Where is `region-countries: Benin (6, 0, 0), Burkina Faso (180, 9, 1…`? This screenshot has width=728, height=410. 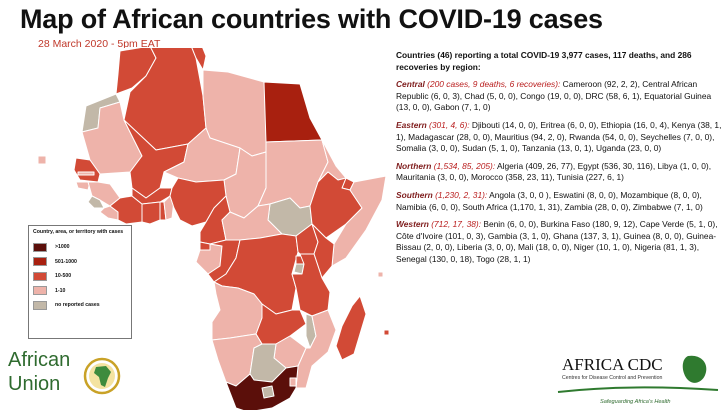 region-countries: Benin (6, 0, 0), Burkina Faso (180, 9, 1… is located at coordinates (557, 241).